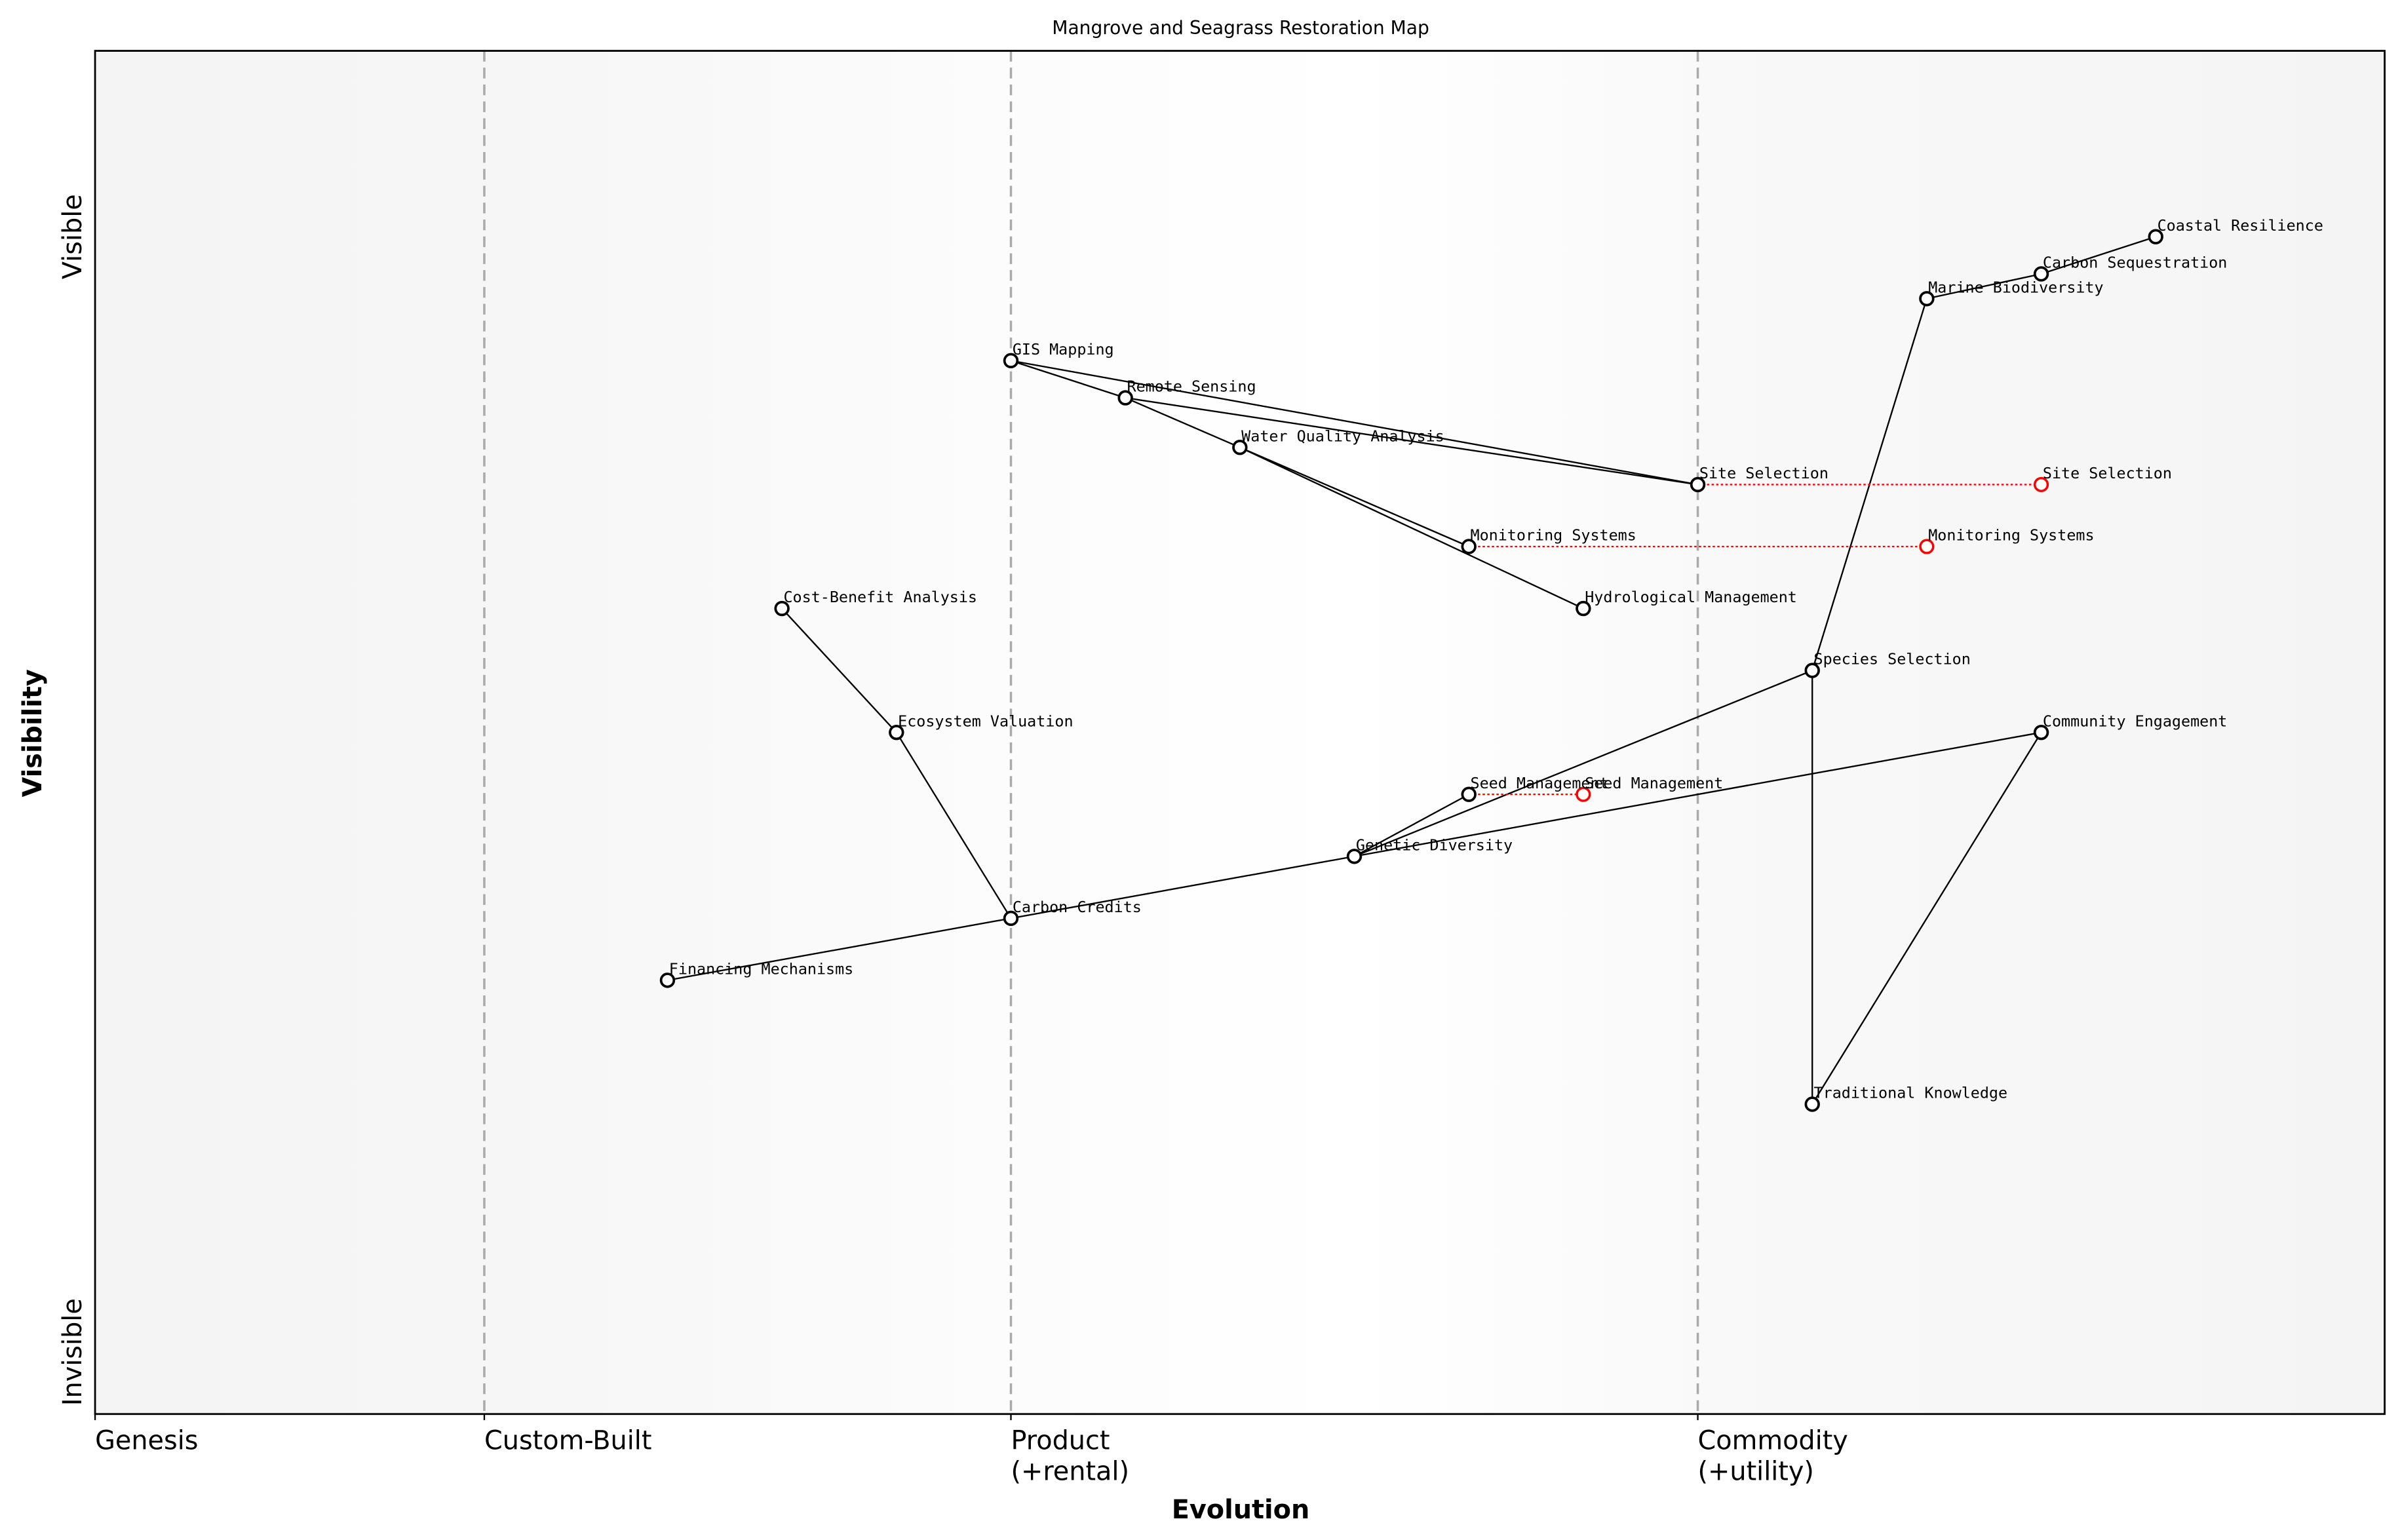  What do you see at coordinates (33, 733) in the screenshot?
I see `y-axis-label: Visibility` at bounding box center [33, 733].